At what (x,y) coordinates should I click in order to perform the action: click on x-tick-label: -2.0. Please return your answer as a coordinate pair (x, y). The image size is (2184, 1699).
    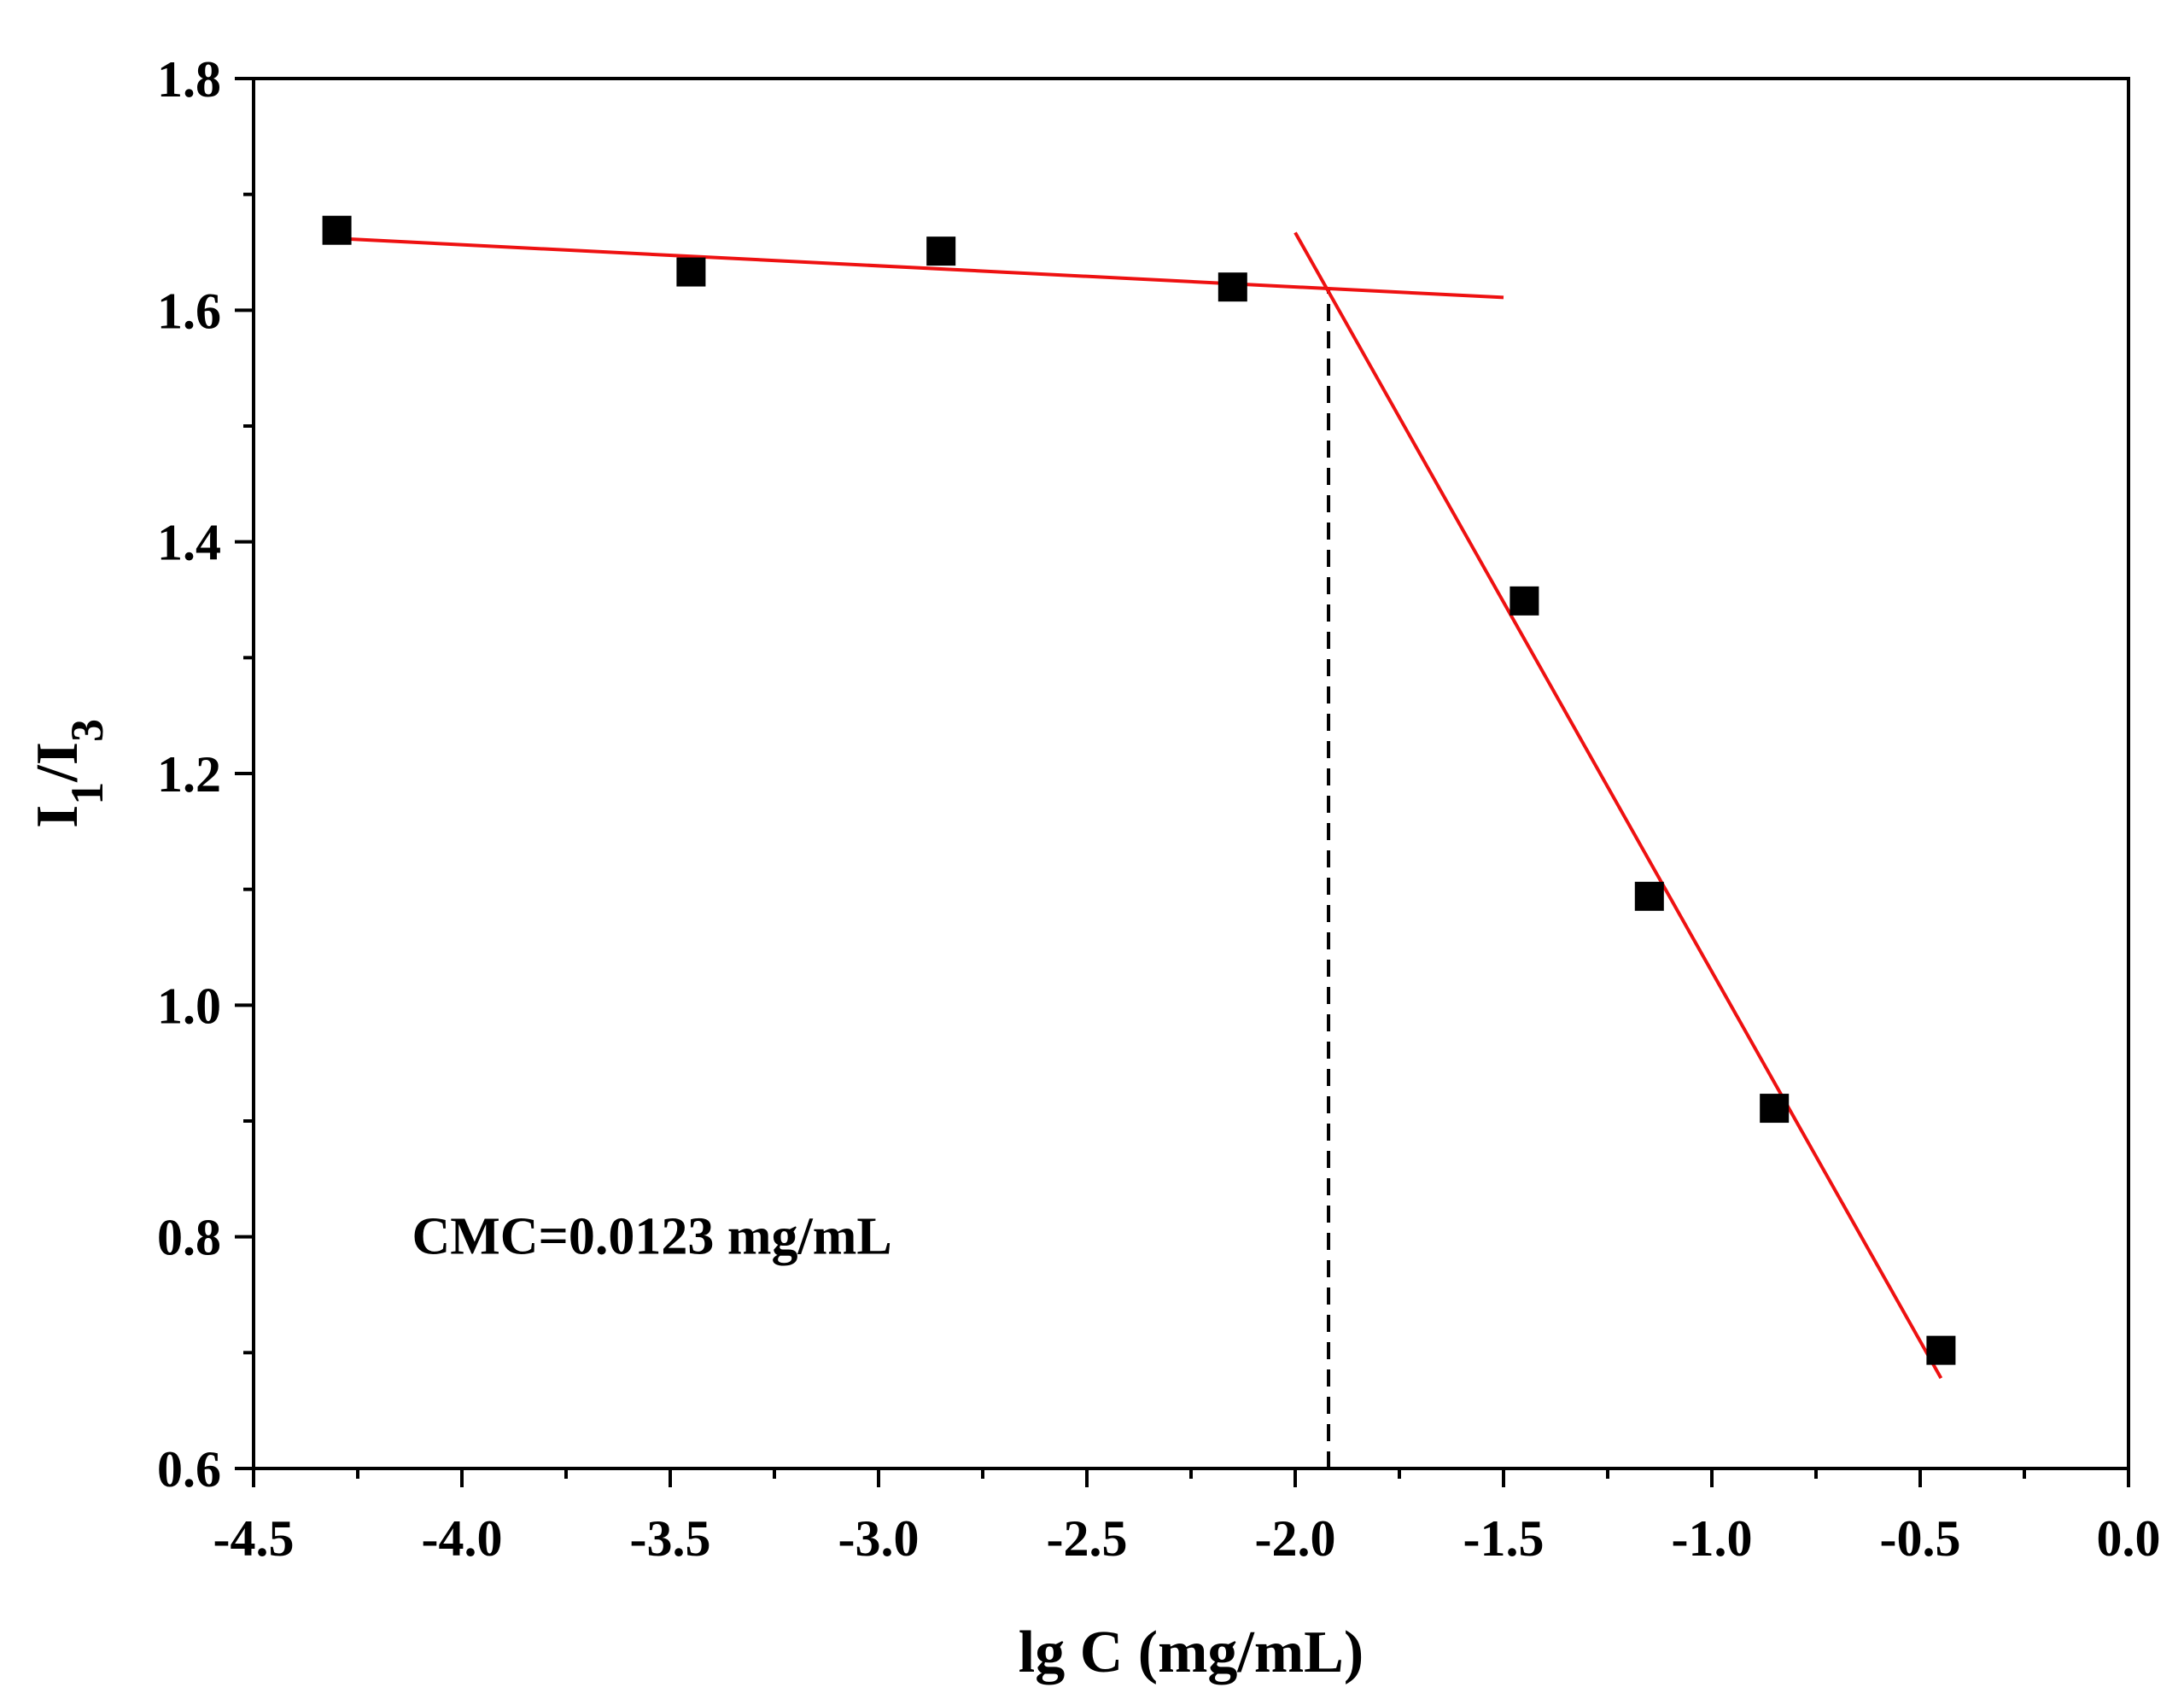
    Looking at the image, I should click on (1296, 1538).